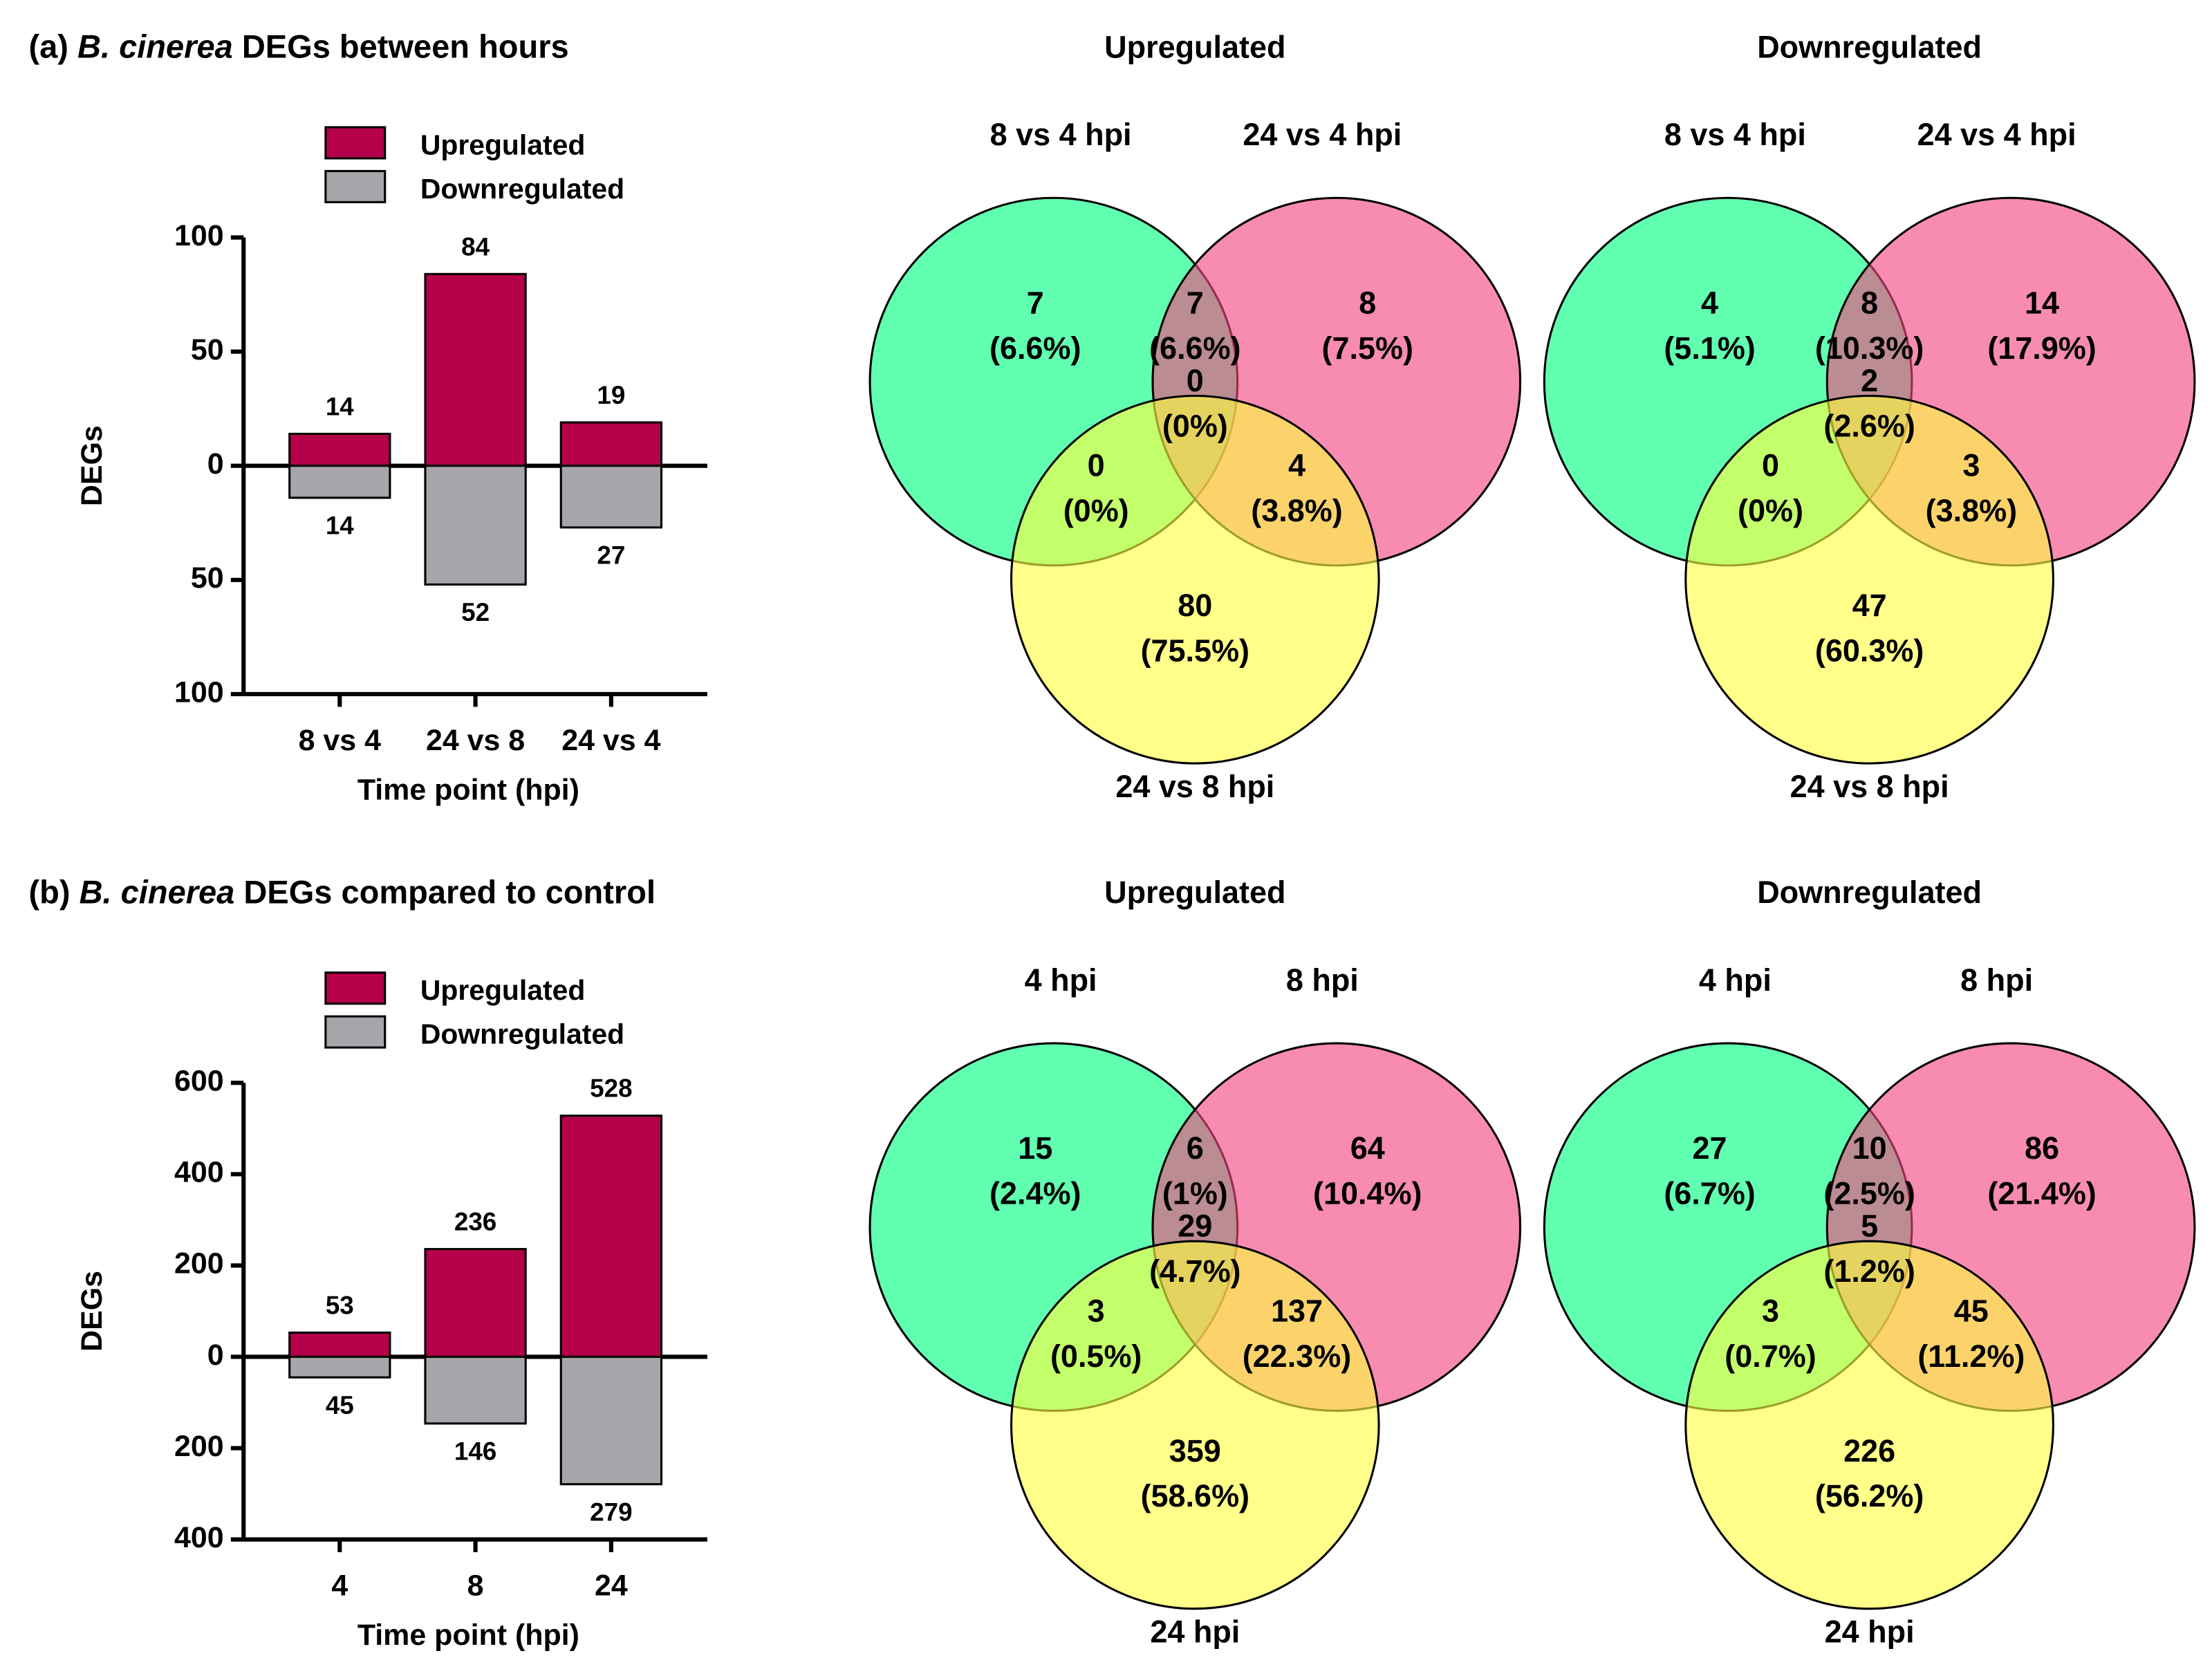 The height and width of the screenshot is (1678, 2212). What do you see at coordinates (1195, 1451) in the screenshot?
I see `region-count: 359` at bounding box center [1195, 1451].